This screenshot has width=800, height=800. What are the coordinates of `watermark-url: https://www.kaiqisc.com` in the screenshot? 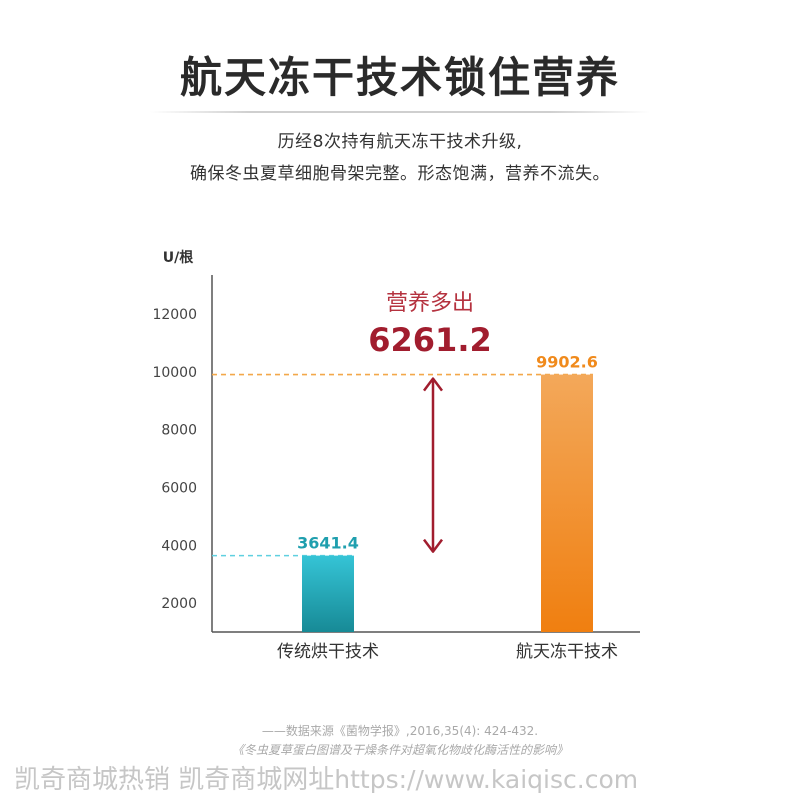 It's located at (486, 779).